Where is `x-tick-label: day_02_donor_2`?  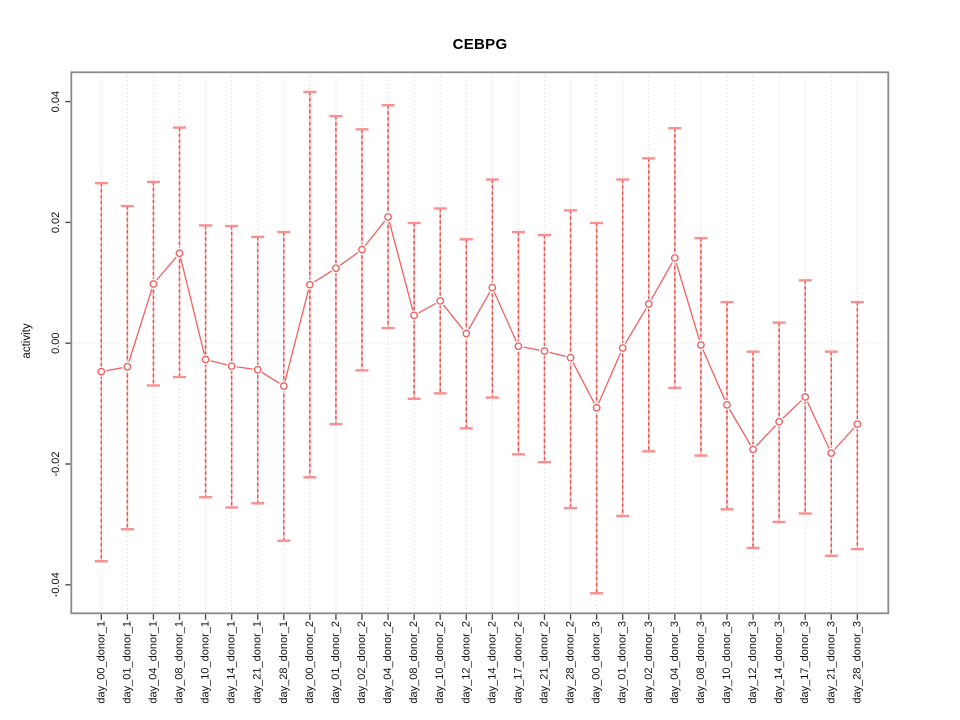 x-tick-label: day_02_donor_2 is located at coordinates (362, 662).